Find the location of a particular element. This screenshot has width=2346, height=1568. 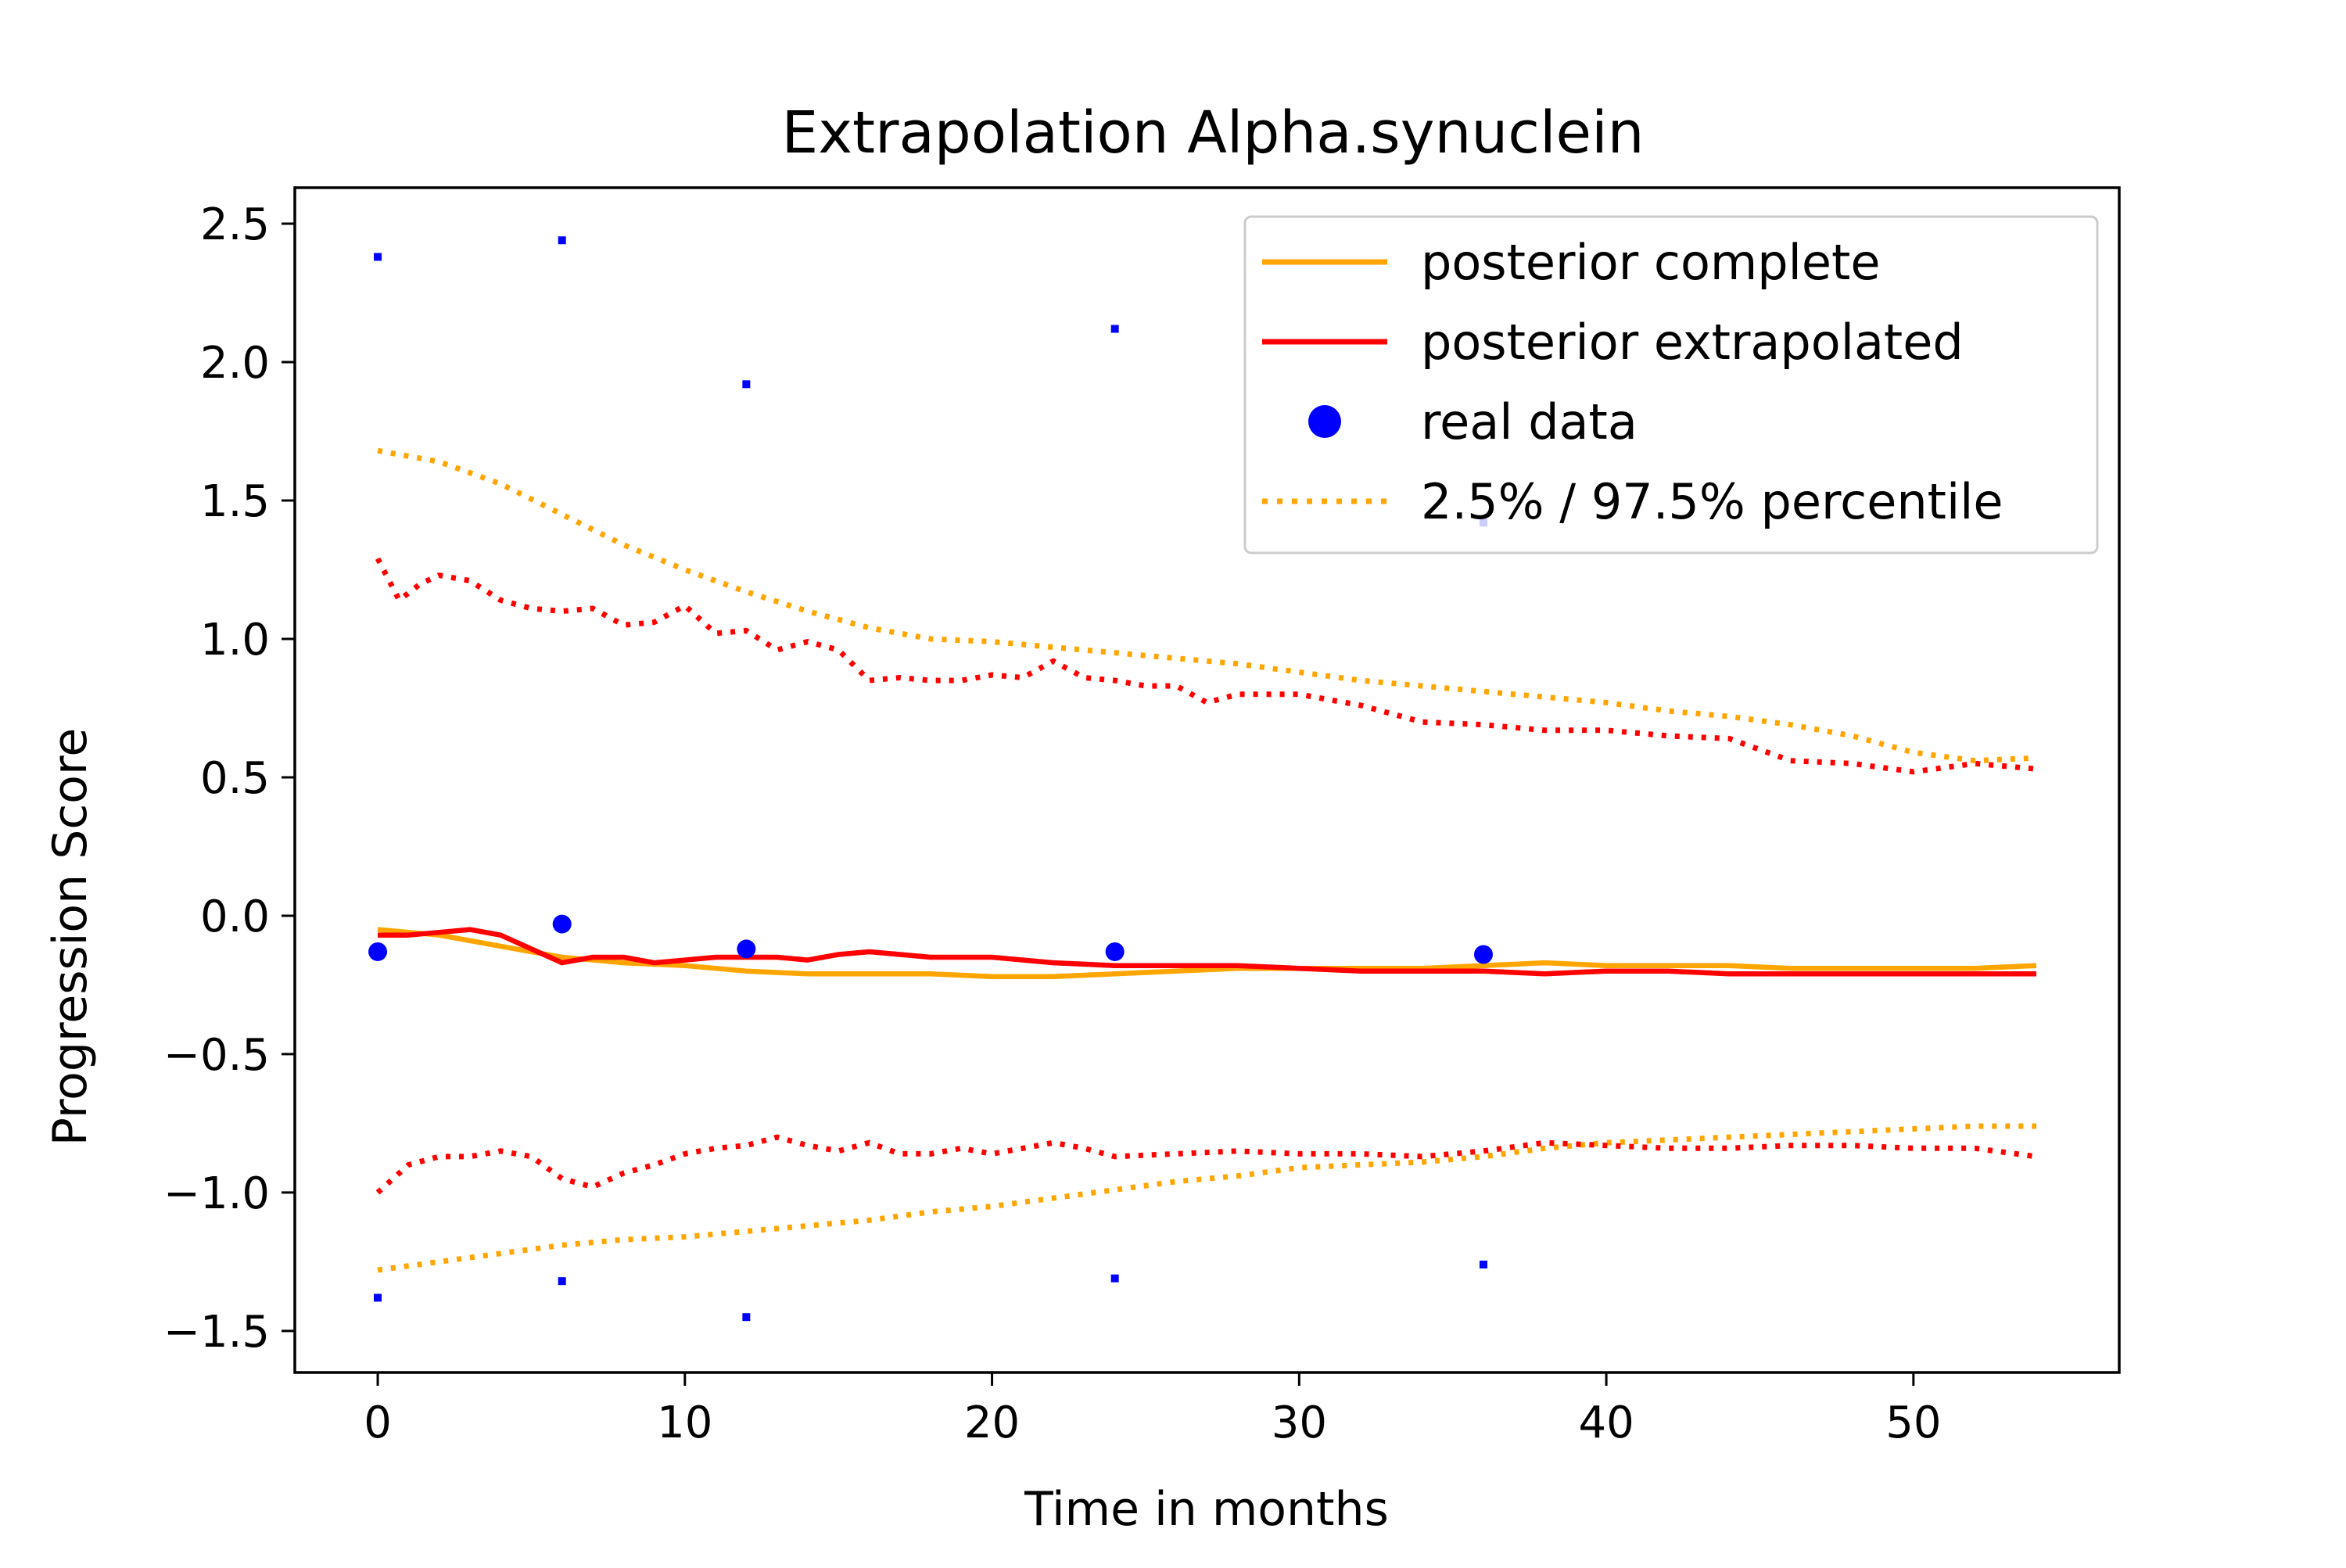

x-axis-label: Time in months is located at coordinates (1206, 1509).